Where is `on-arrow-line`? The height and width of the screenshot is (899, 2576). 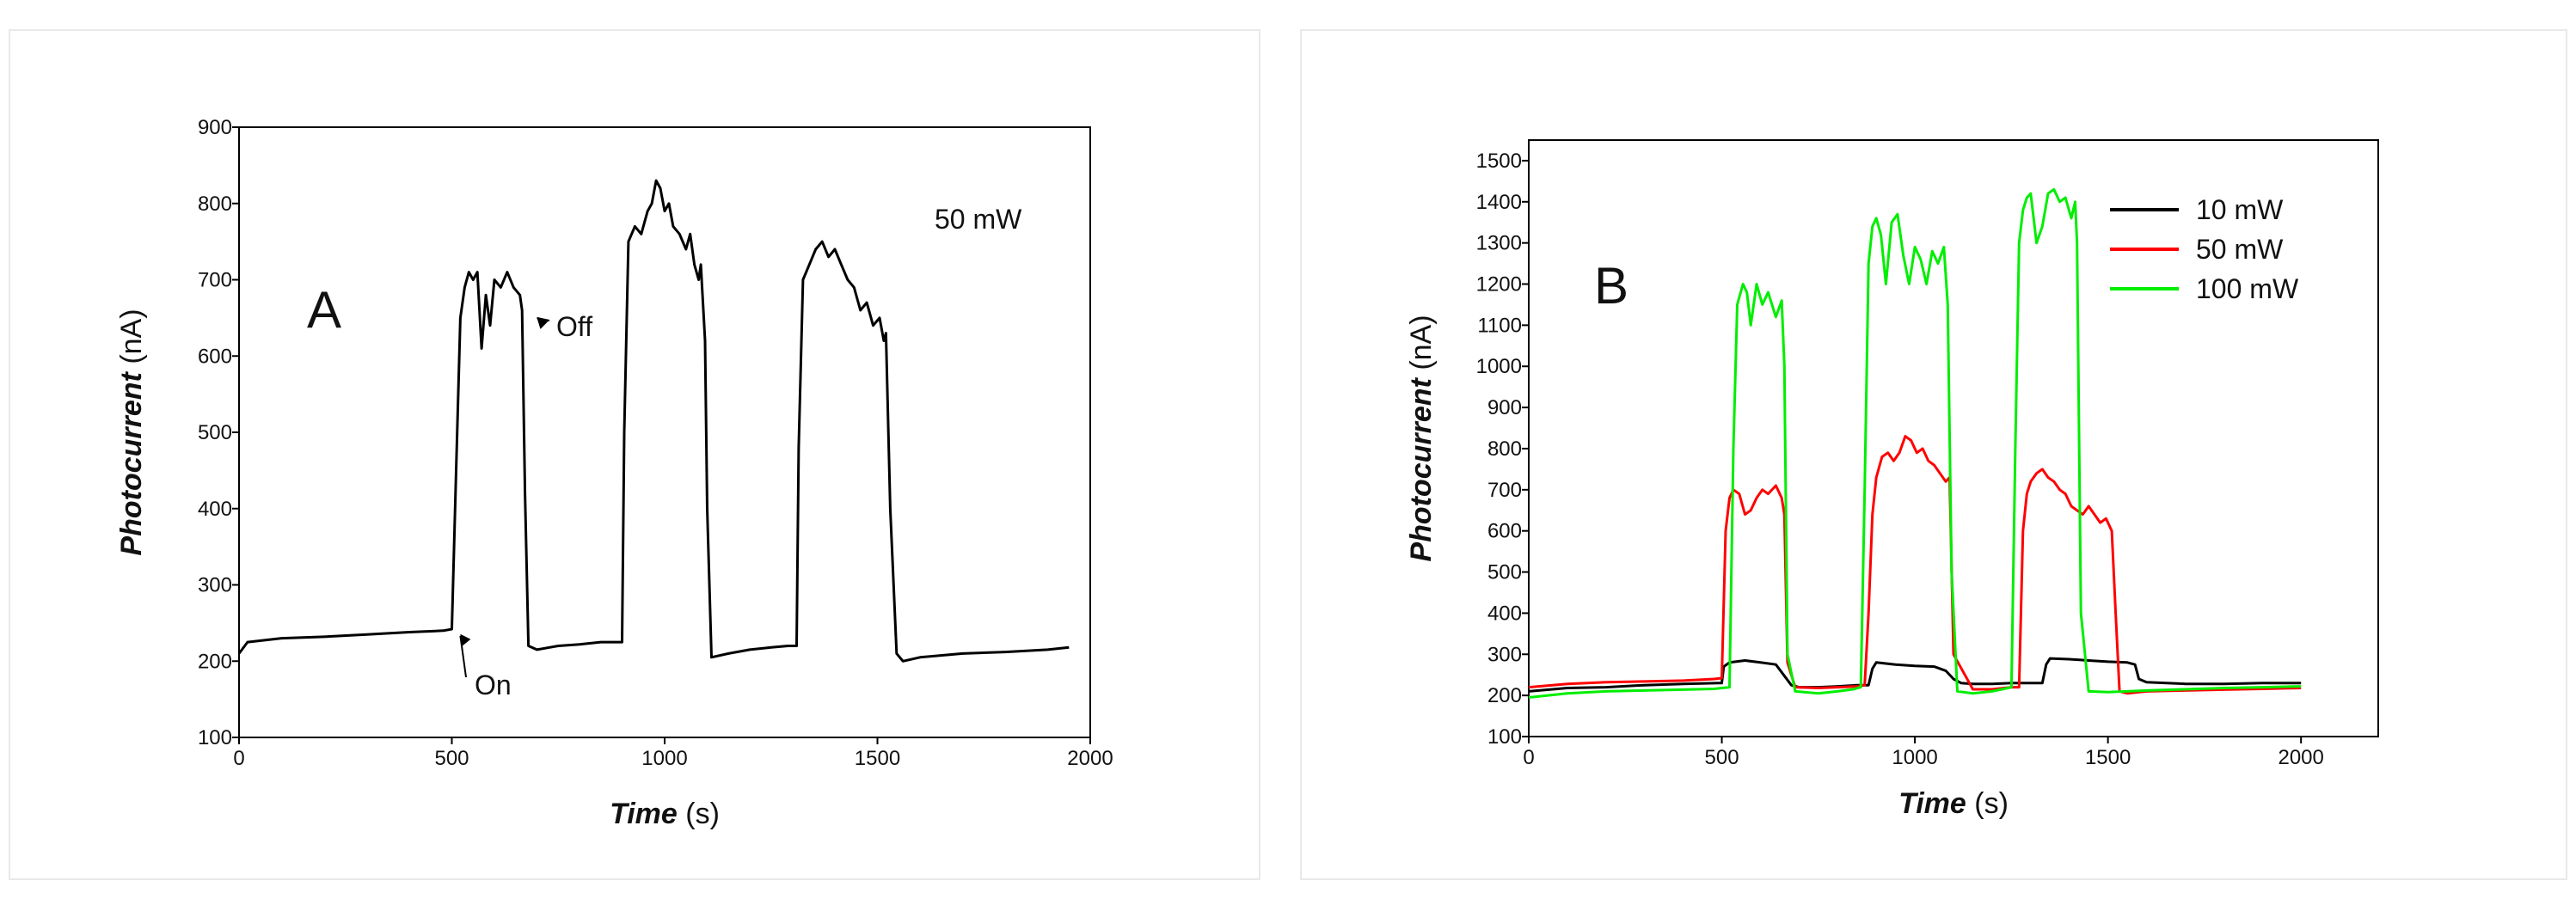
on-arrow-line is located at coordinates (463, 656).